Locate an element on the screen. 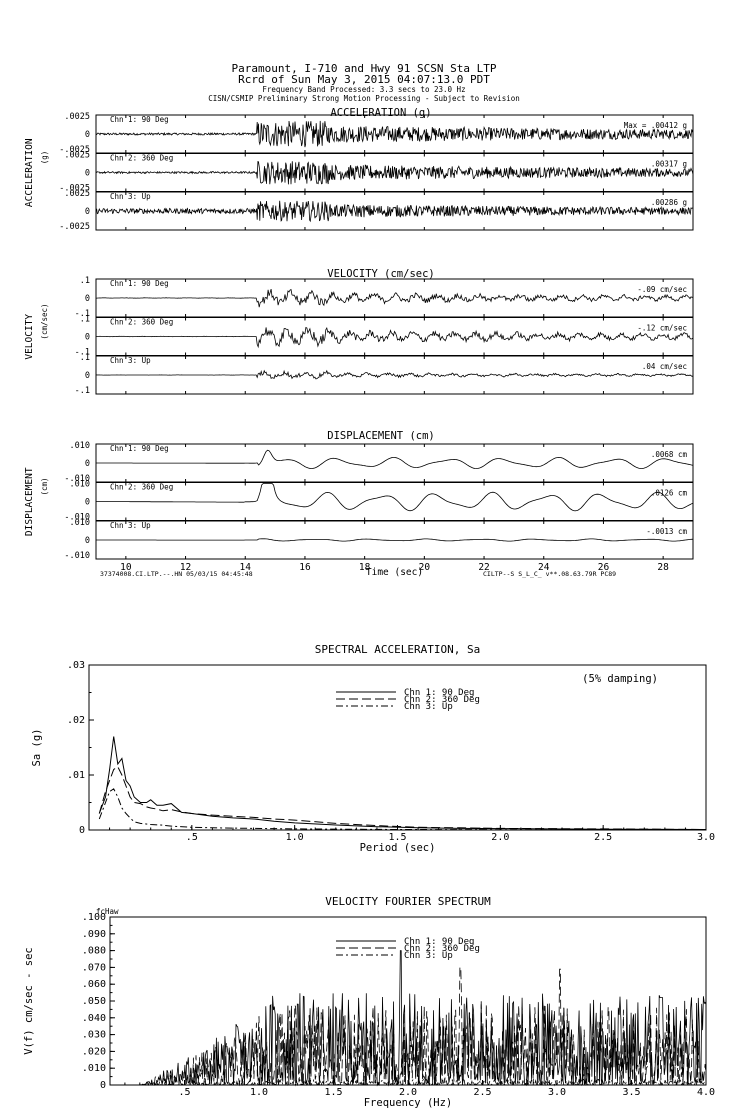 This screenshot has width=739, height=1115. x-tick-label: 22 is located at coordinates (483, 567).